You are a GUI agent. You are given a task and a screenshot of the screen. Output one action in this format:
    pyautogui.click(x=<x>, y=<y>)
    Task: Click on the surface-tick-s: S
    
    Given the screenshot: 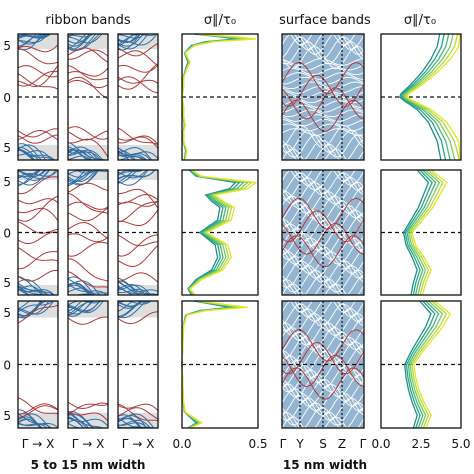 What is the action you would take?
    pyautogui.click(x=323, y=444)
    